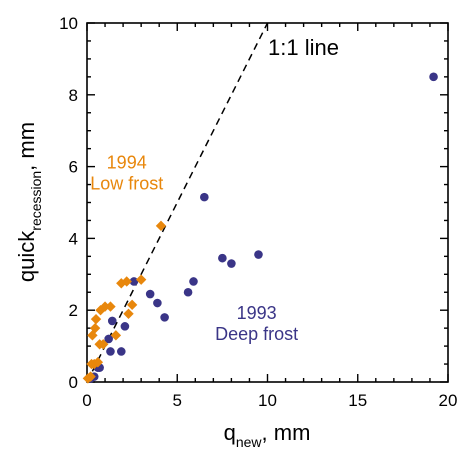 The width and height of the screenshot is (462, 454). Describe the element at coordinates (286, 432) in the screenshot. I see `x-axis-label-suffix: , mm` at that location.